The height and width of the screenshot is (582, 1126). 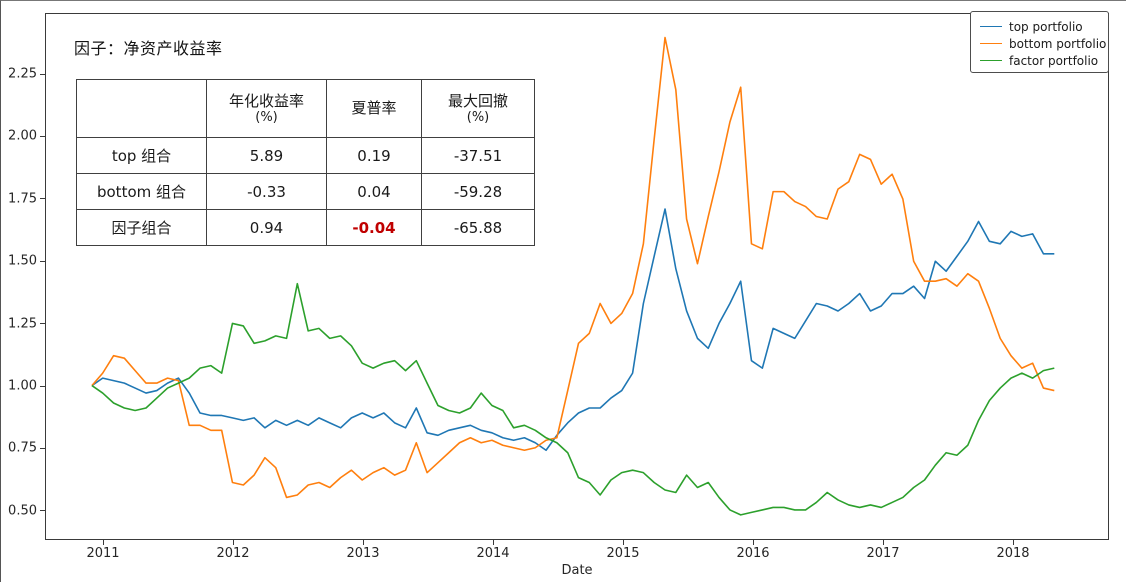 What do you see at coordinates (22, 386) in the screenshot?
I see `y-tick-label: 1.00` at bounding box center [22, 386].